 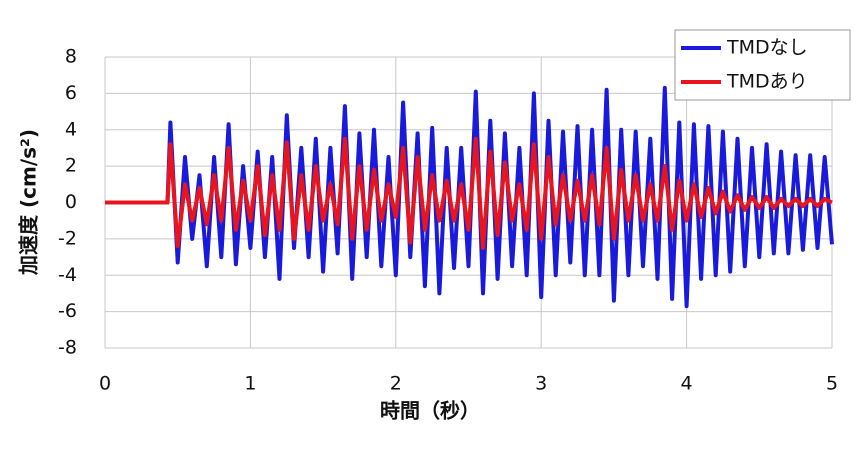 What do you see at coordinates (105, 384) in the screenshot?
I see `x-tick-label: 0` at bounding box center [105, 384].